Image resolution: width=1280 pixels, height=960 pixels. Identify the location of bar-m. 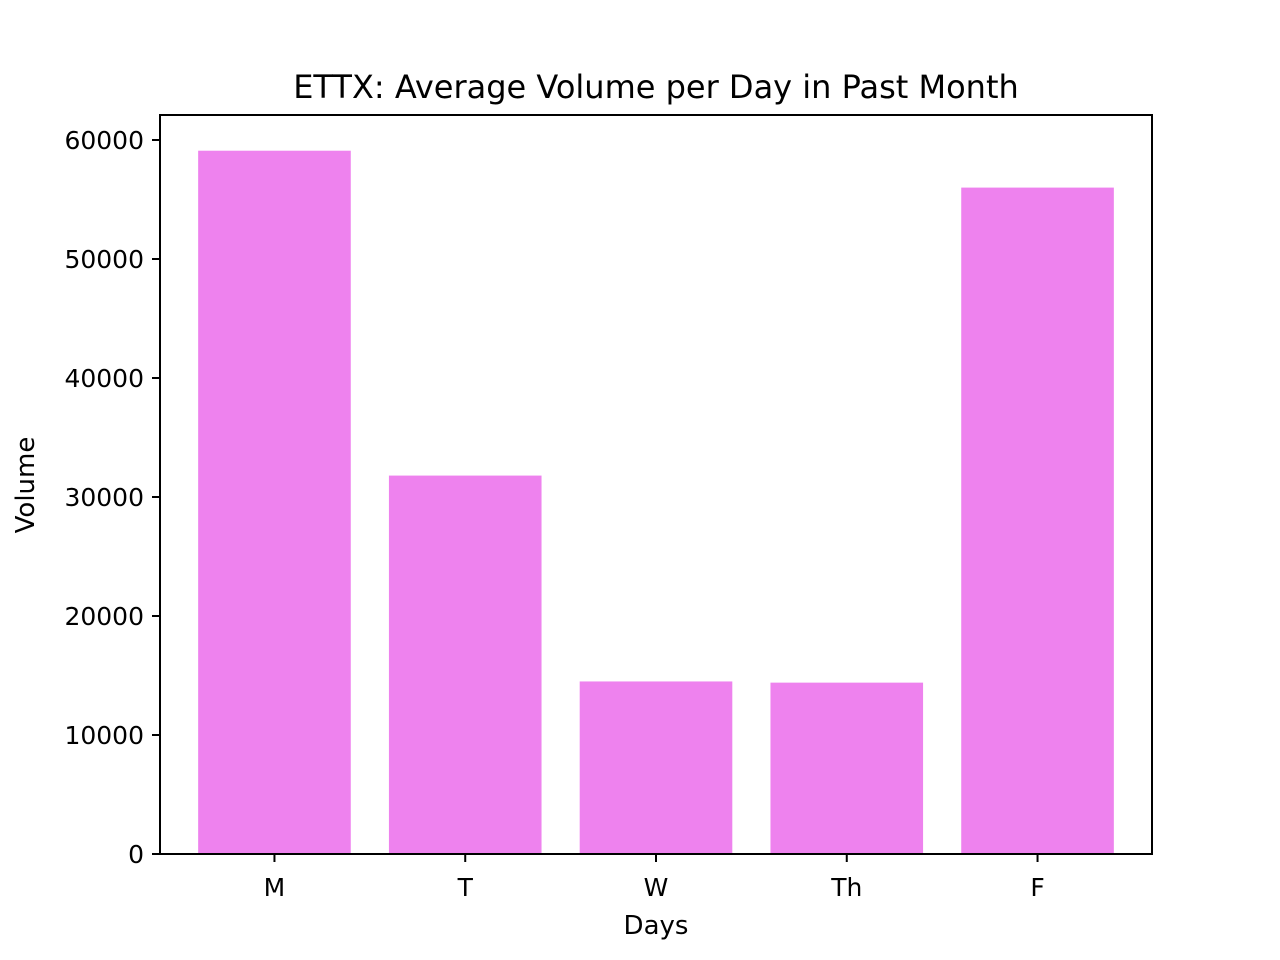
(274, 502).